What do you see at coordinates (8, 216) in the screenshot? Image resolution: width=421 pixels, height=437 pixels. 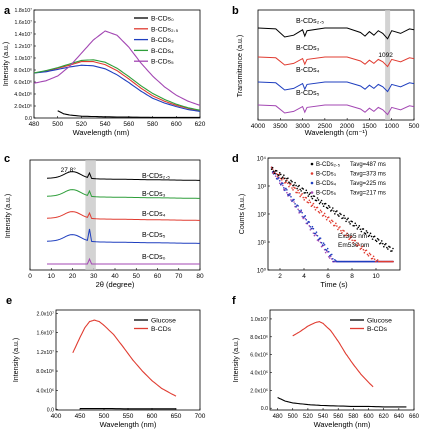 I see `panel-c-ylabel: Intensity (a.u.)` at bounding box center [8, 216].